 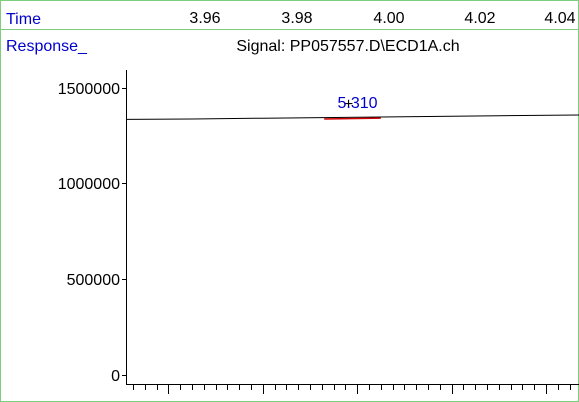 What do you see at coordinates (357, 103) in the screenshot?
I see `peak-label: 5.310` at bounding box center [357, 103].